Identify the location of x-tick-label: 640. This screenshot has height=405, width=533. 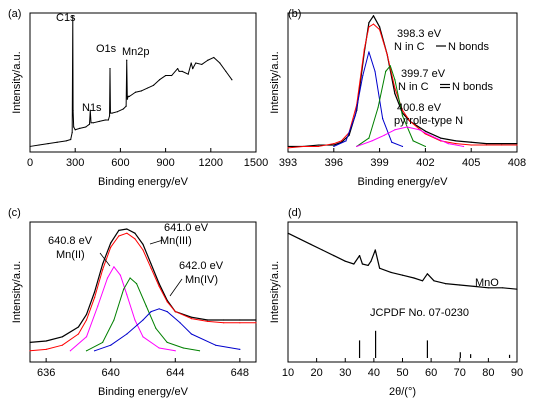
(111, 373).